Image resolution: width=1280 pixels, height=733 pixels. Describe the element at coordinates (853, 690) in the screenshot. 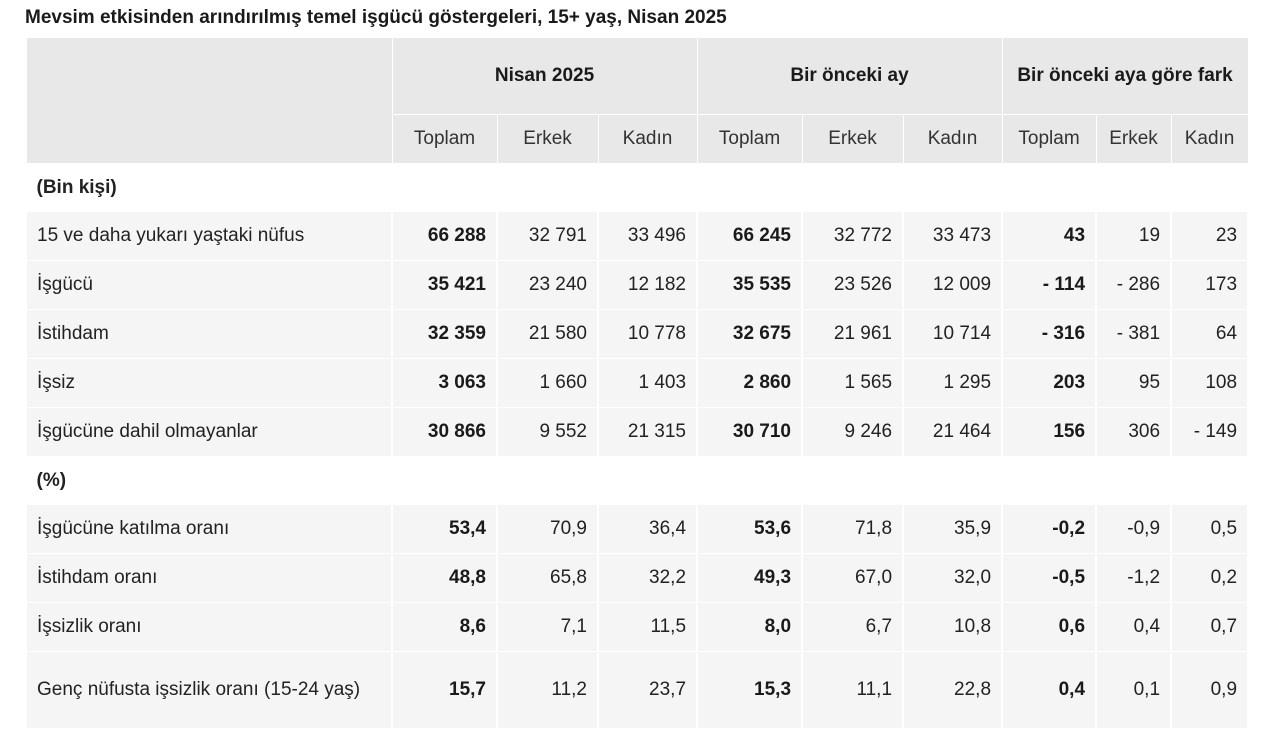

I see `value-cell: 11,1` at that location.